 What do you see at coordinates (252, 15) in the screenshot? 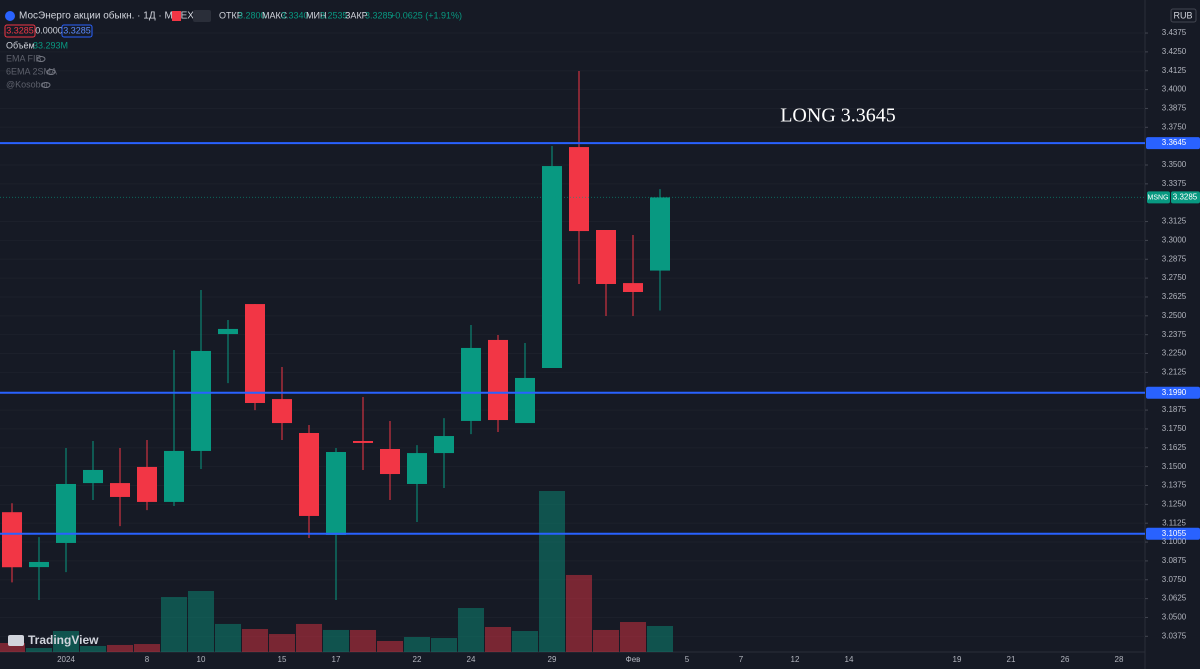
I see `open-value: 3.2800` at bounding box center [252, 15].